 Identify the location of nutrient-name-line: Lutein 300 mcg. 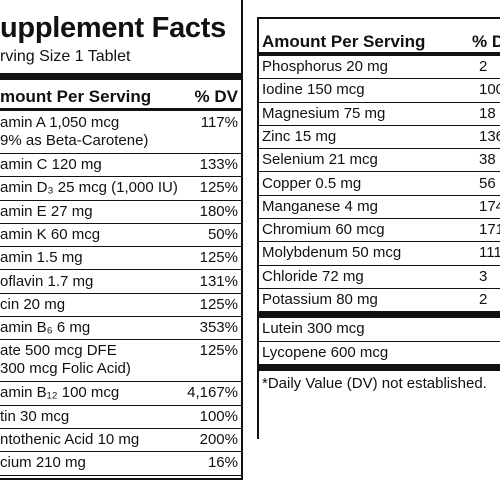
(313, 329).